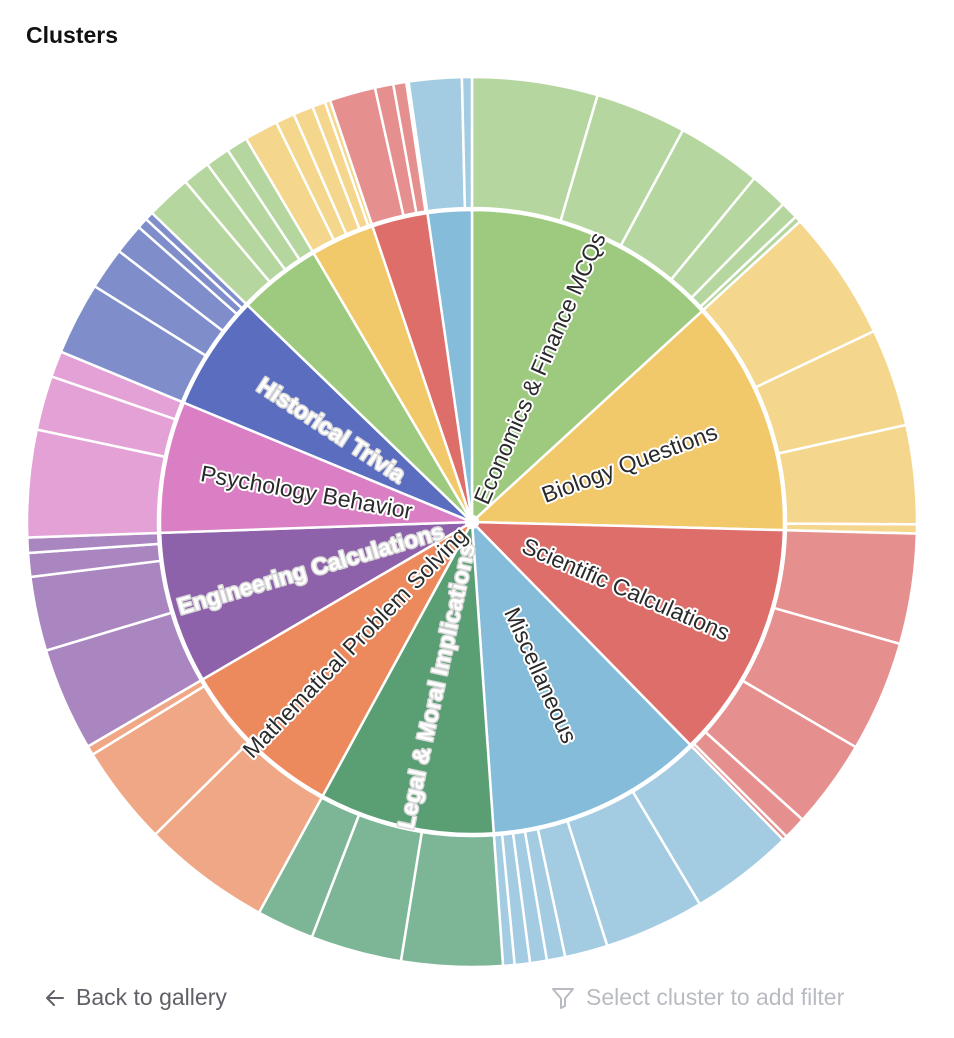  What do you see at coordinates (715, 997) in the screenshot?
I see `filter-hint-text: Select cluster to add filter` at bounding box center [715, 997].